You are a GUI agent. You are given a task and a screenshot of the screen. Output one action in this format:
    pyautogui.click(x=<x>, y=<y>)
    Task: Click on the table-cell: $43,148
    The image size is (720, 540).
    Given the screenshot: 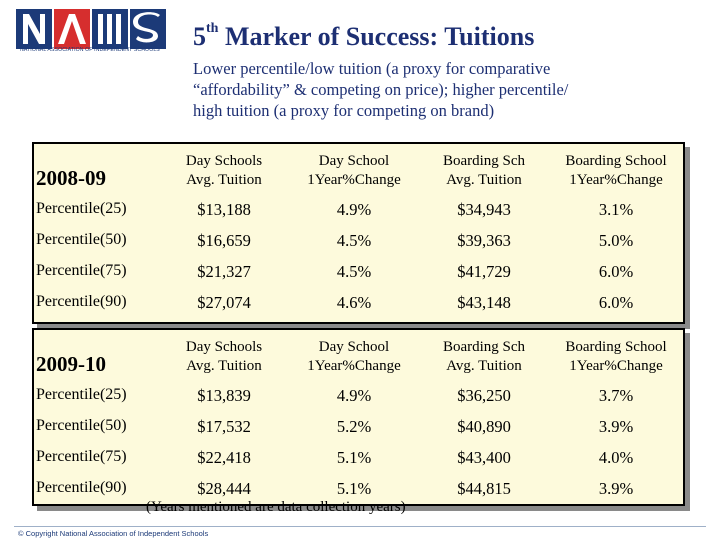 What is the action you would take?
    pyautogui.click(x=484, y=302)
    